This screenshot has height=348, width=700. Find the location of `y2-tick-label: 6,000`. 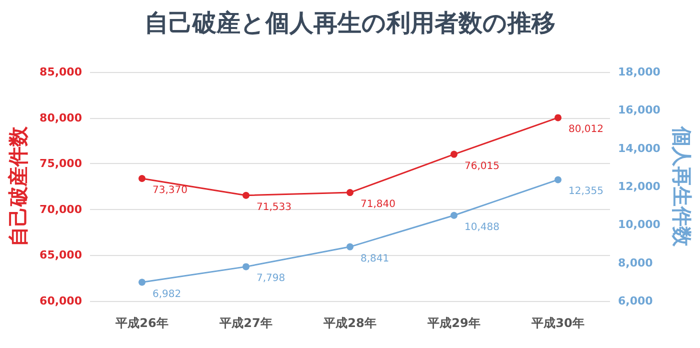

y2-tick-label: 6,000 is located at coordinates (636, 301).